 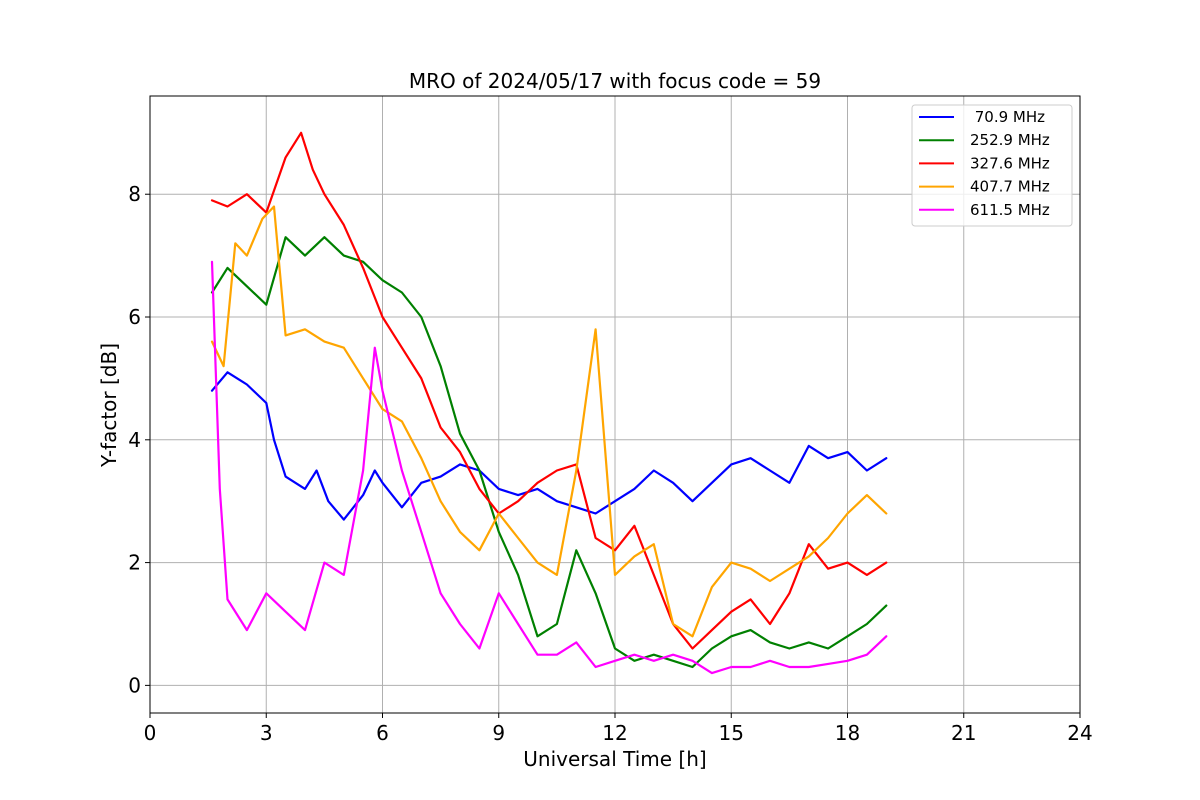 What do you see at coordinates (109, 405) in the screenshot?
I see `y-axis-label: Y-factor [dB]` at bounding box center [109, 405].